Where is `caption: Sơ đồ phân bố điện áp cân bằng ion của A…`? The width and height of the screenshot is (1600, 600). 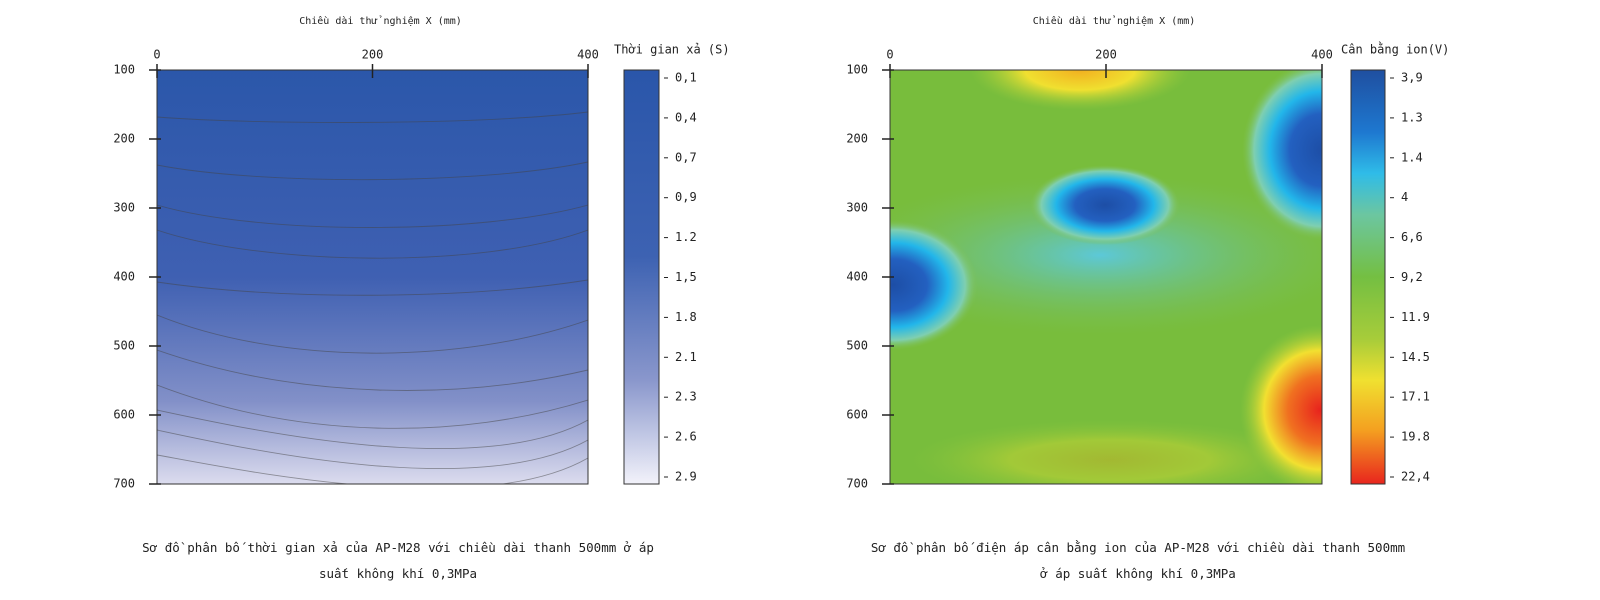
caption: Sơ đồ phân bố điện áp cân bằng ion của A… is located at coordinates (1138, 560).